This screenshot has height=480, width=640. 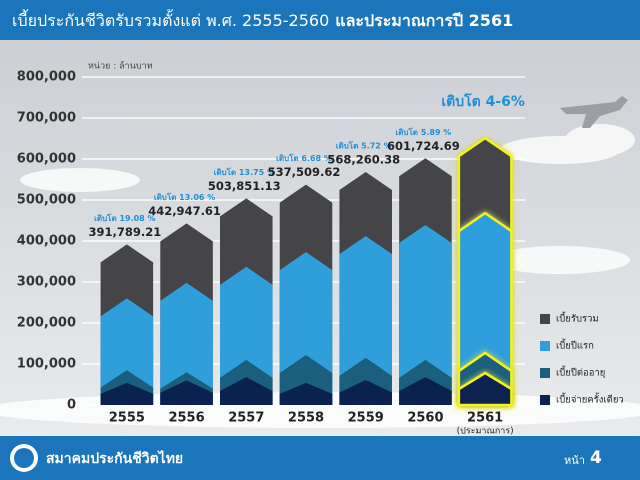 I want to click on x-tick-label: 2555, so click(x=127, y=418).